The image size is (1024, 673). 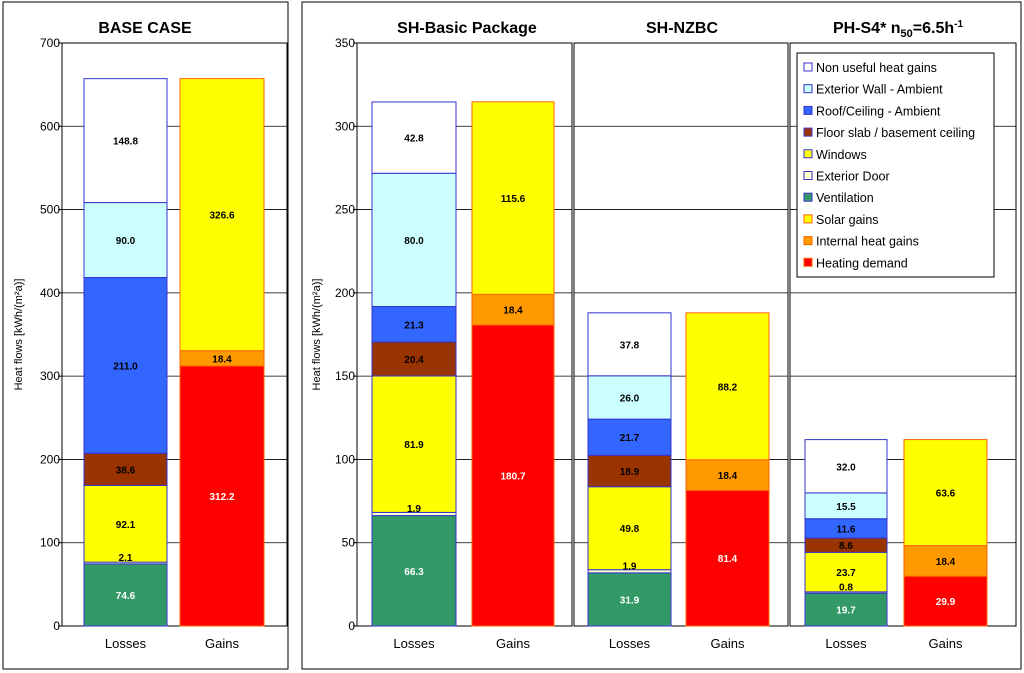 I want to click on y-tick-label: 500, so click(x=50, y=210).